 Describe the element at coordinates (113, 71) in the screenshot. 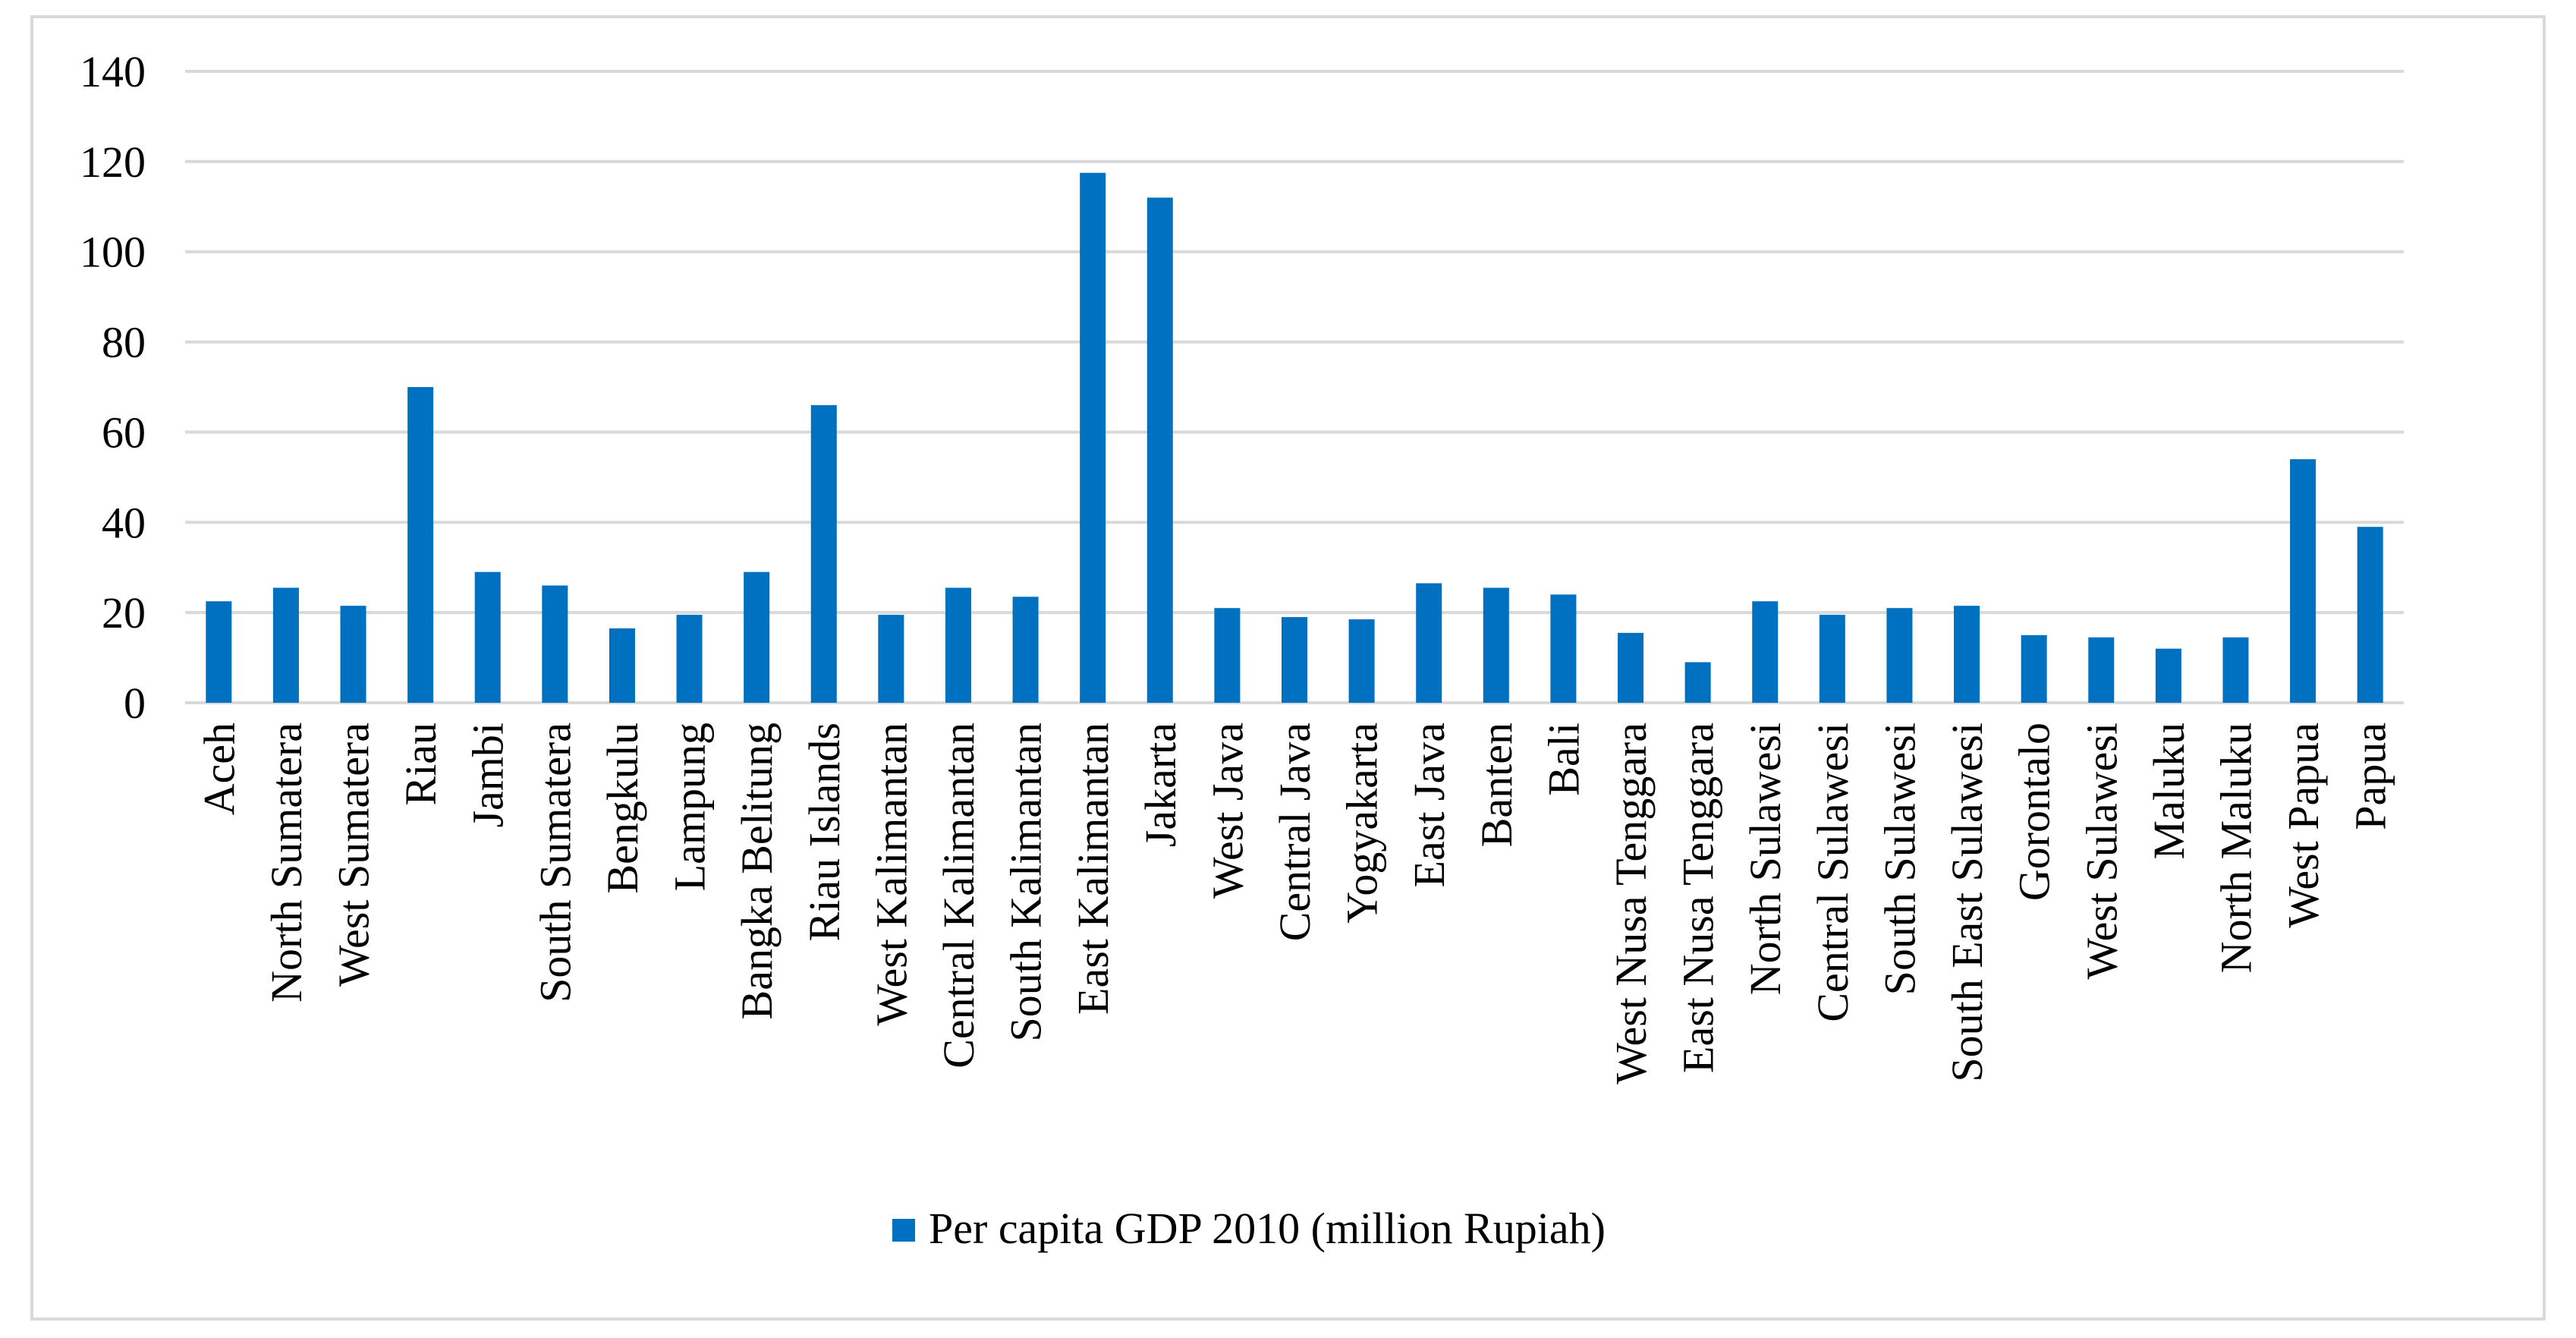

I see `y-tick-label: 140` at that location.